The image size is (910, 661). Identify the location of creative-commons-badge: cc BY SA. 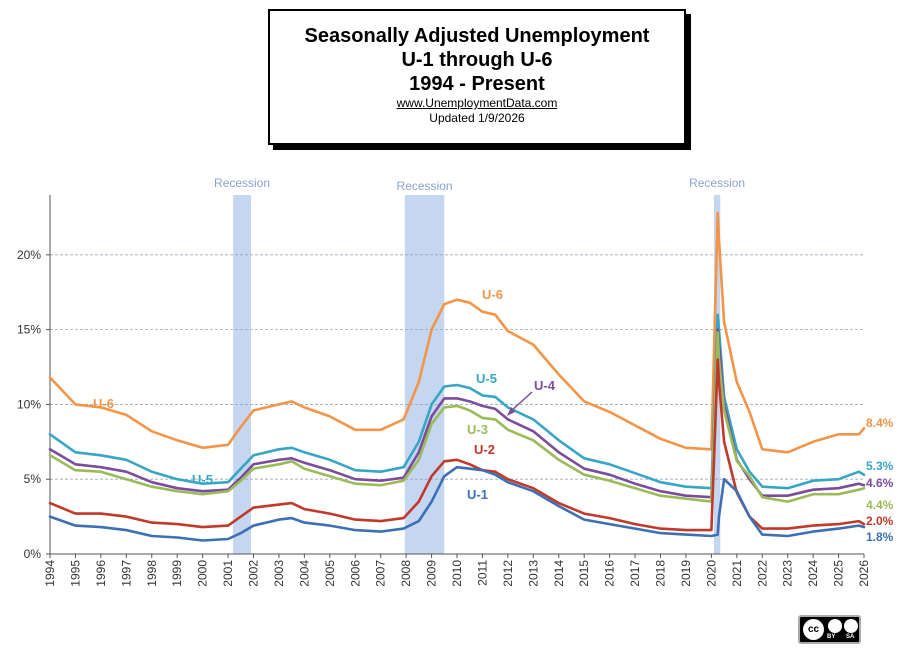
(829, 629).